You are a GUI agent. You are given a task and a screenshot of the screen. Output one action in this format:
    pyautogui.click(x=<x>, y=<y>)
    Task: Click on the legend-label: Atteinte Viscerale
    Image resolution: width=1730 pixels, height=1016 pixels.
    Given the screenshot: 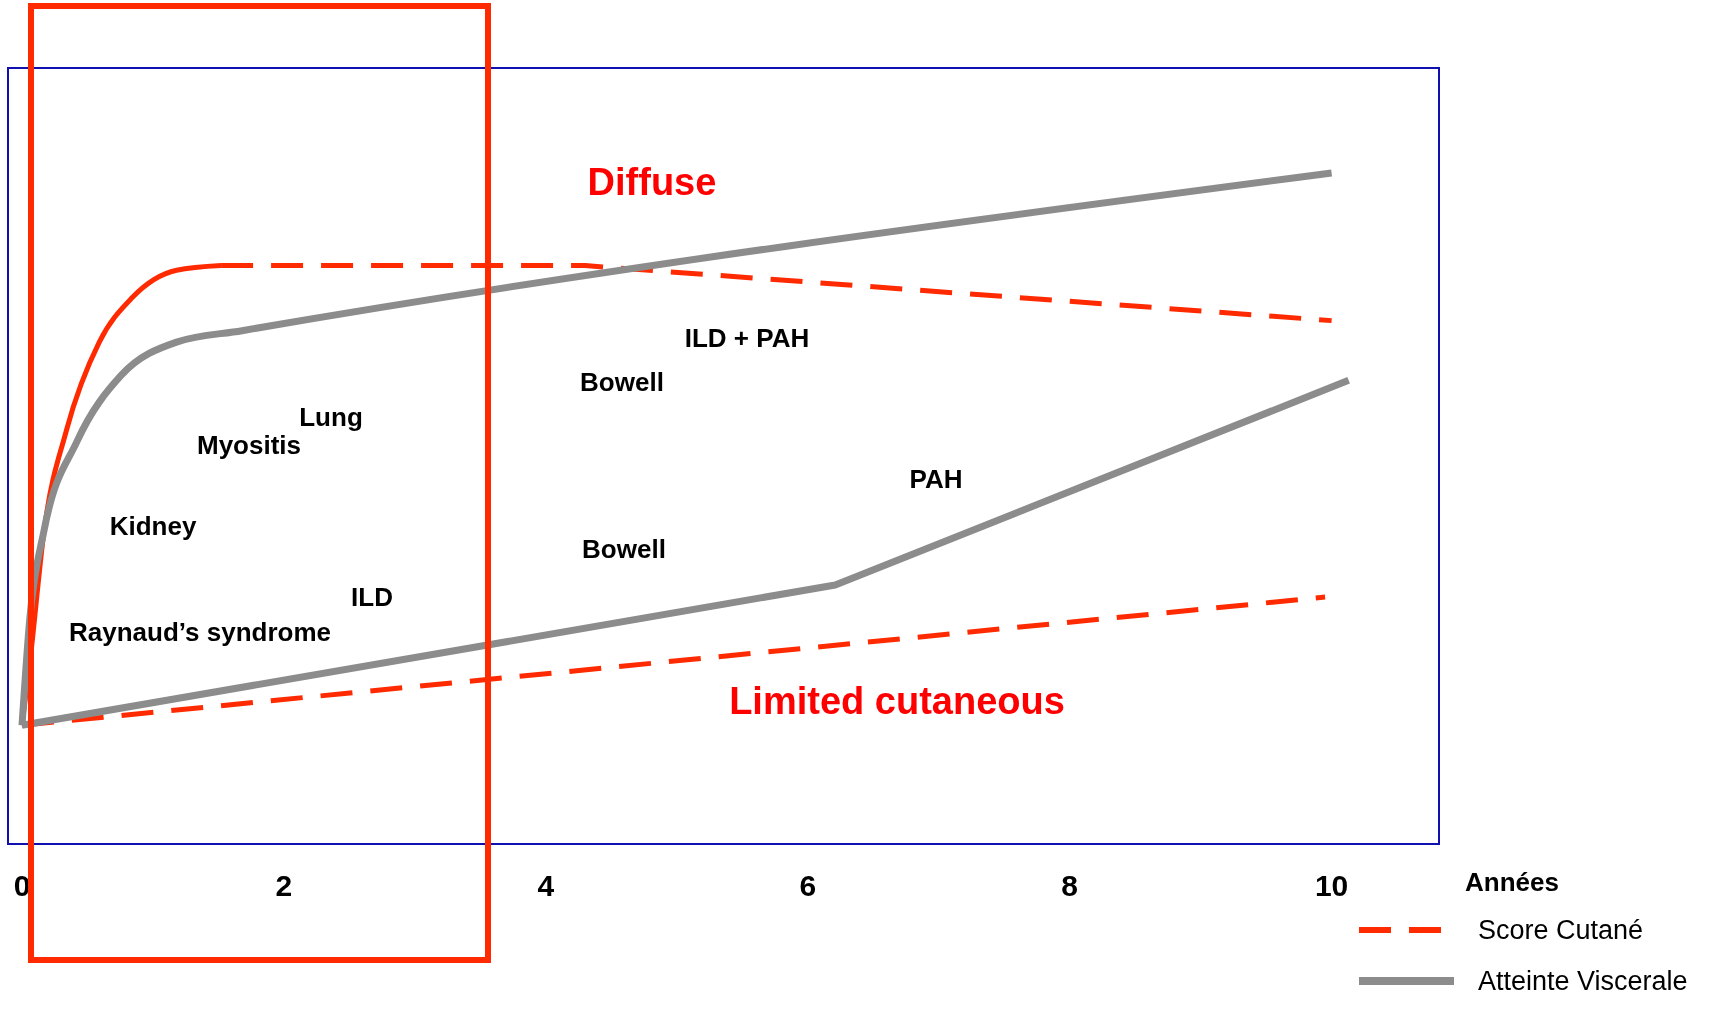 What is the action you would take?
    pyautogui.click(x=1583, y=981)
    